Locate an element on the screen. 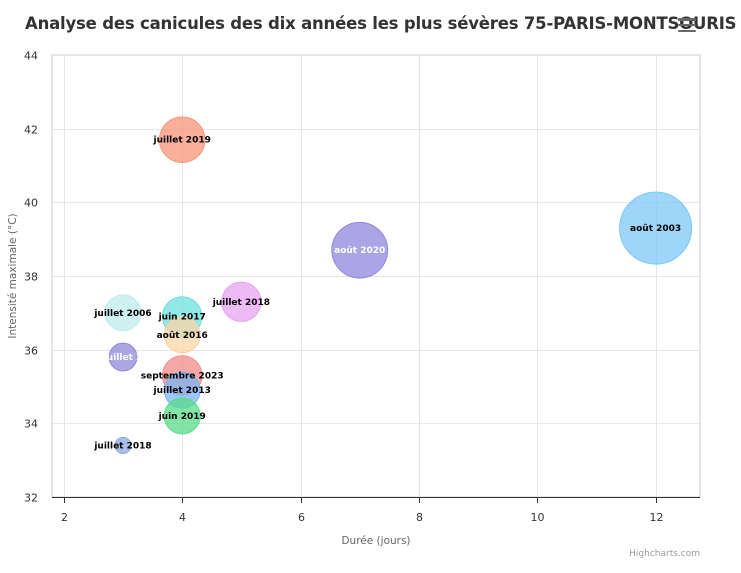  bubble-data-label: juillet 2 is located at coordinates (123, 358).